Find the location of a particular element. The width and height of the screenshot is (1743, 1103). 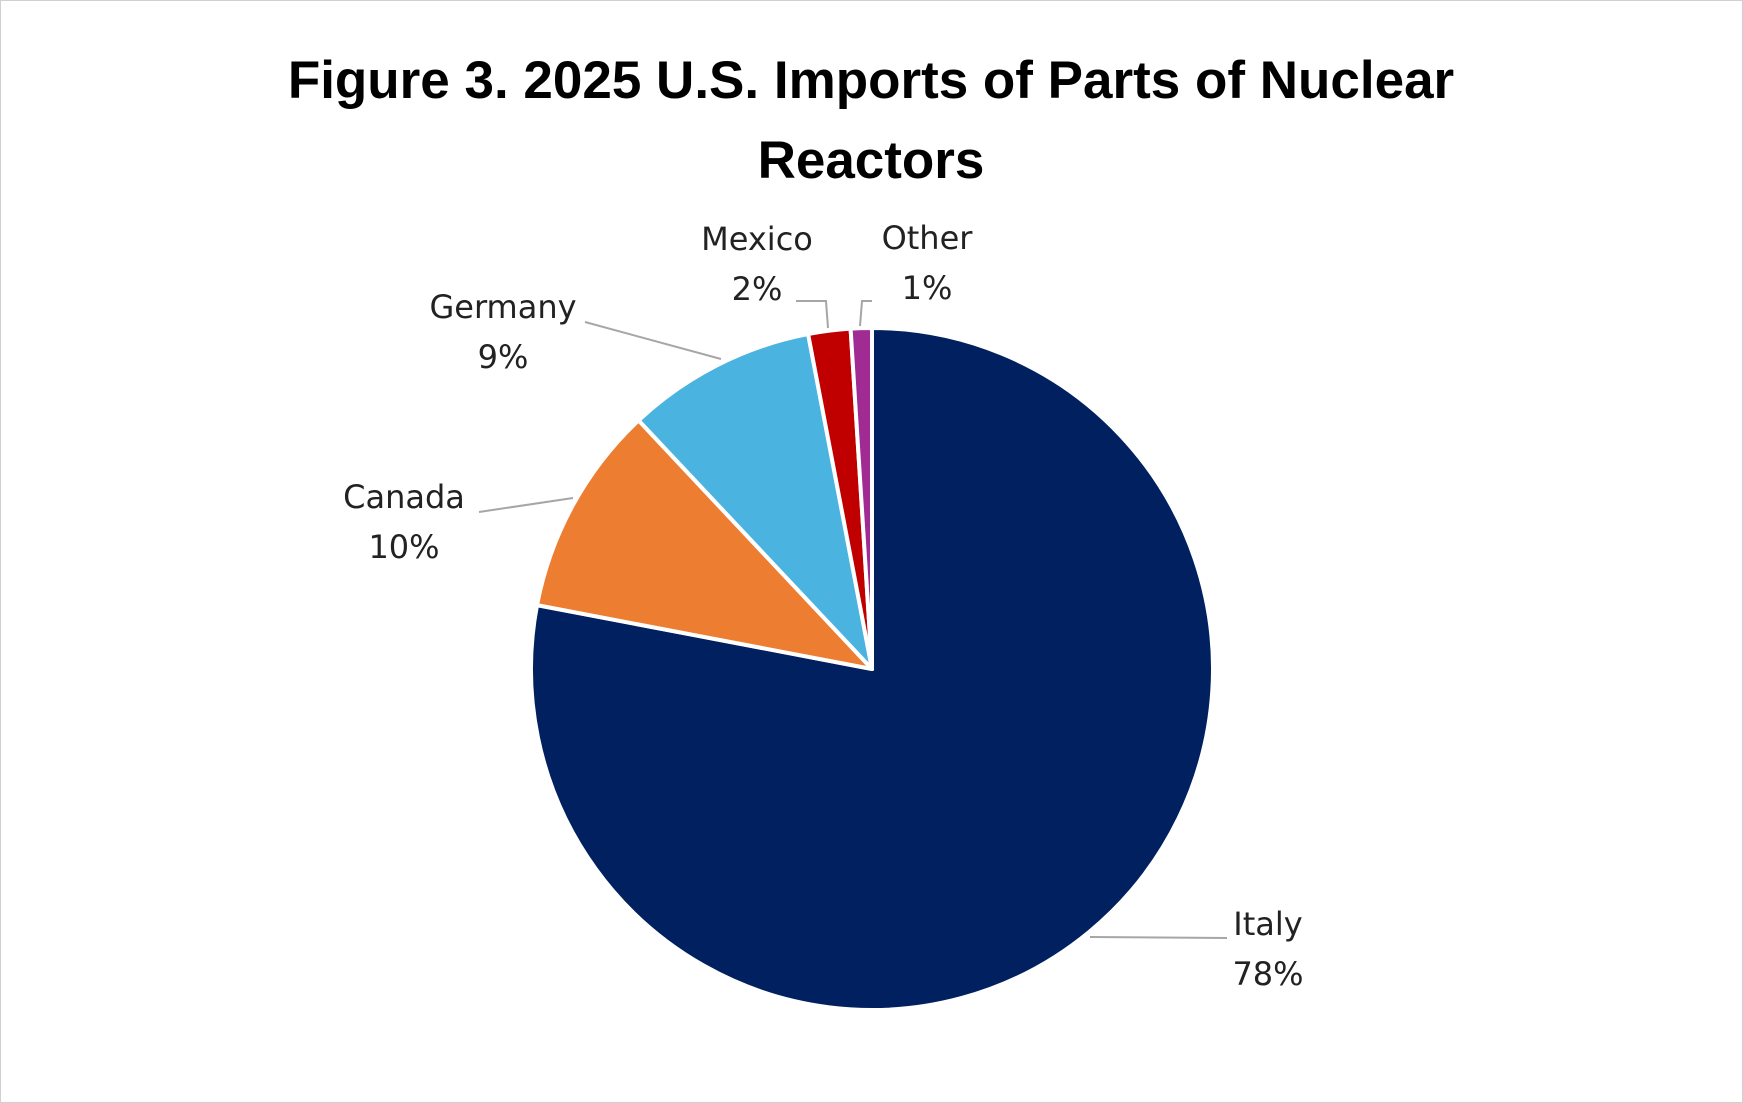

slice-value-label: 10% is located at coordinates (403, 547).